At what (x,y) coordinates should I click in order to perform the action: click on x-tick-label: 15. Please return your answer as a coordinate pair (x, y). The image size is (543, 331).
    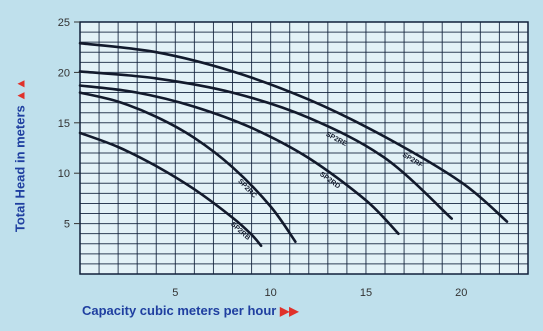
    Looking at the image, I should click on (366, 293).